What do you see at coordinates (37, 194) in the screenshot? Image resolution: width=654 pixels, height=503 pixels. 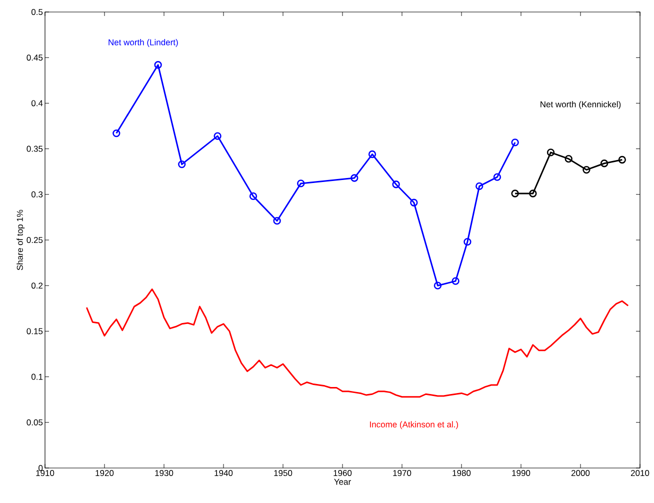 I see `y-tick-label: 0.3` at bounding box center [37, 194].